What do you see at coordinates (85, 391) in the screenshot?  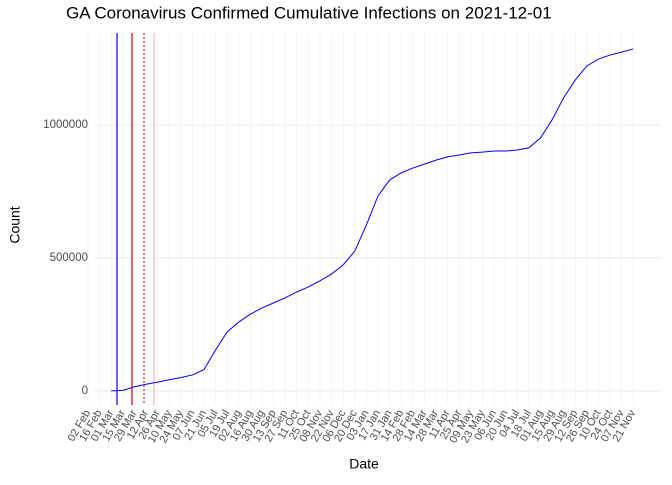 I see `y-tick-label: 0` at bounding box center [85, 391].